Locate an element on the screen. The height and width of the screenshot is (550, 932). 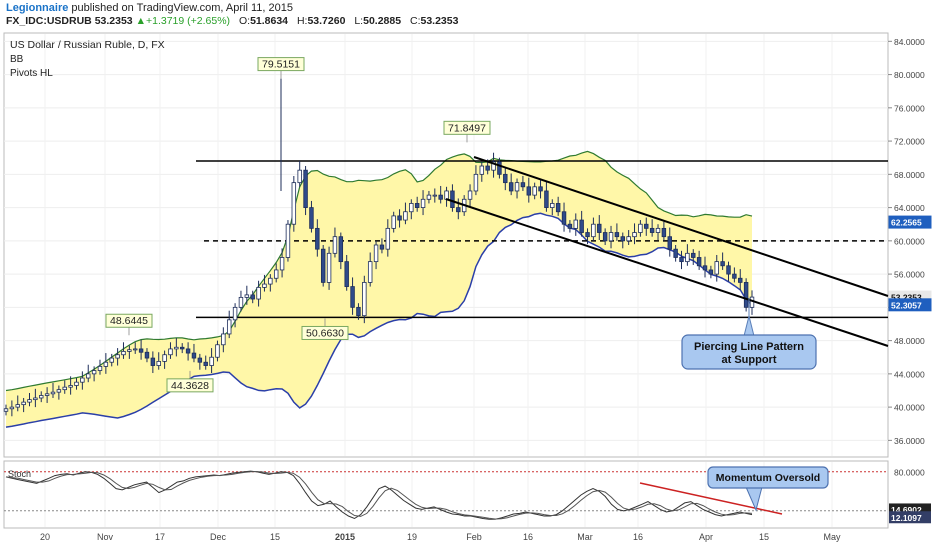
time-axis: 20 Nov 17 Dec 15 2015 19 Feb 16 Mar 16 Apr 15 May is located at coordinates (440, 537).